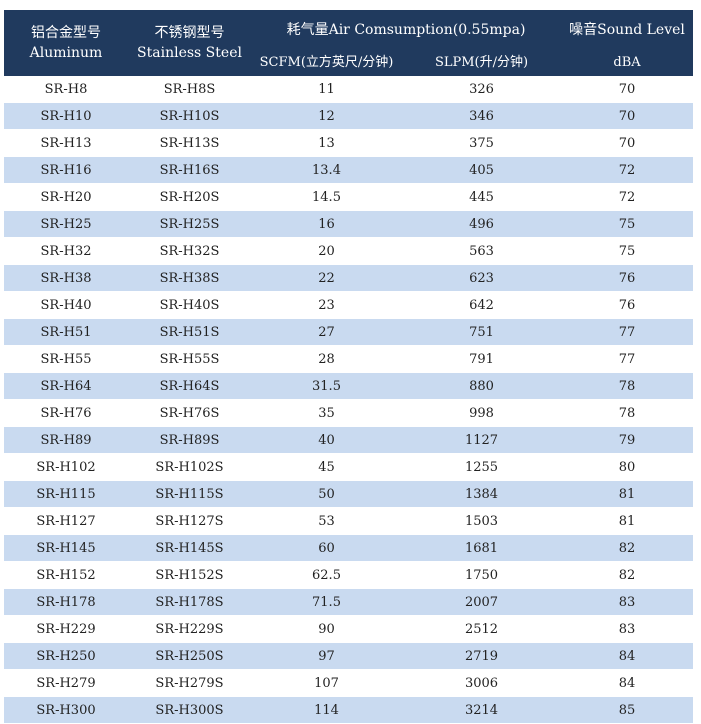 The height and width of the screenshot is (724, 701). I want to click on stainless-model-cell: SR-H64S, so click(189, 386).